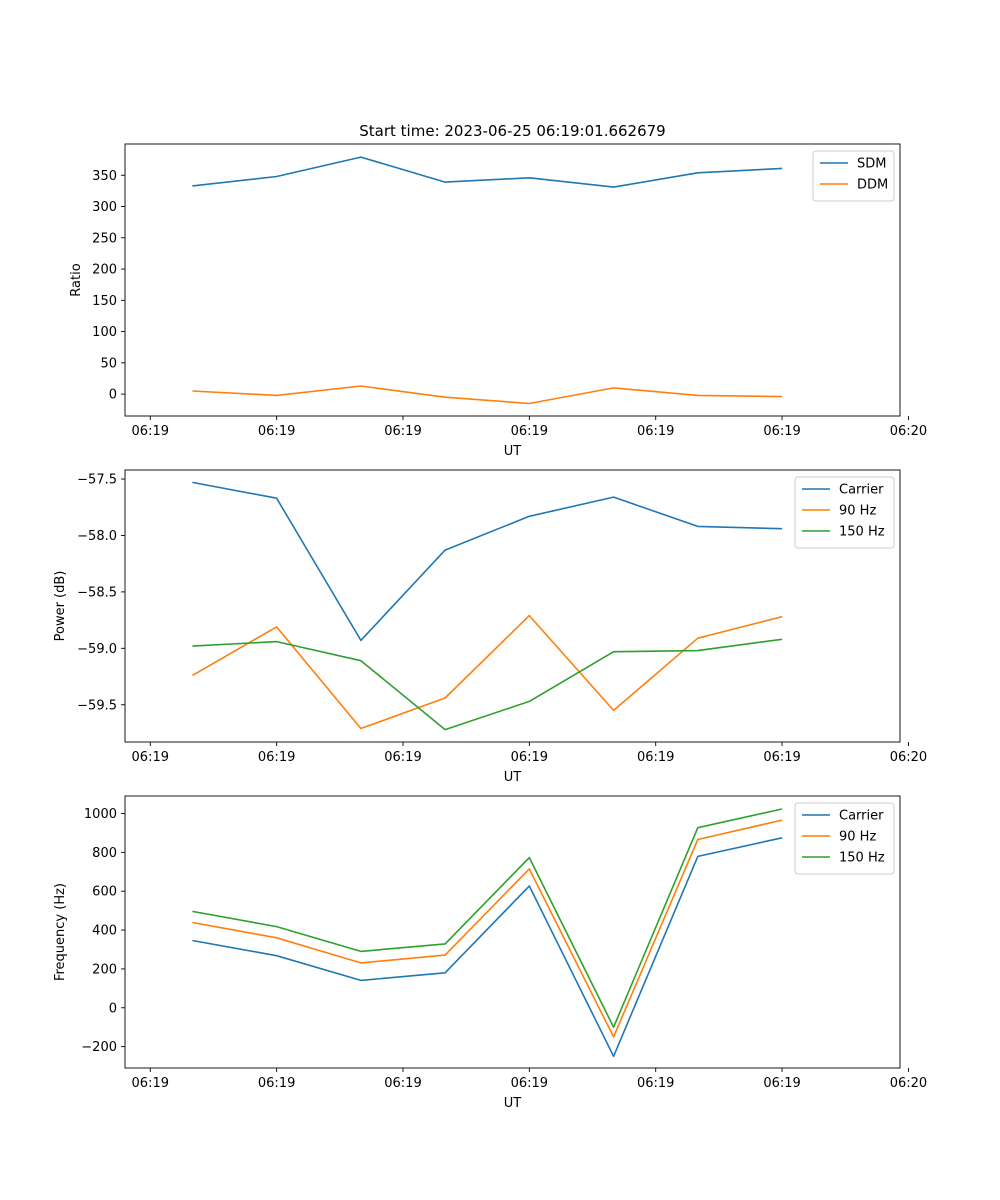  Describe the element at coordinates (100, 814) in the screenshot. I see `y-tick-label: 1000` at that location.